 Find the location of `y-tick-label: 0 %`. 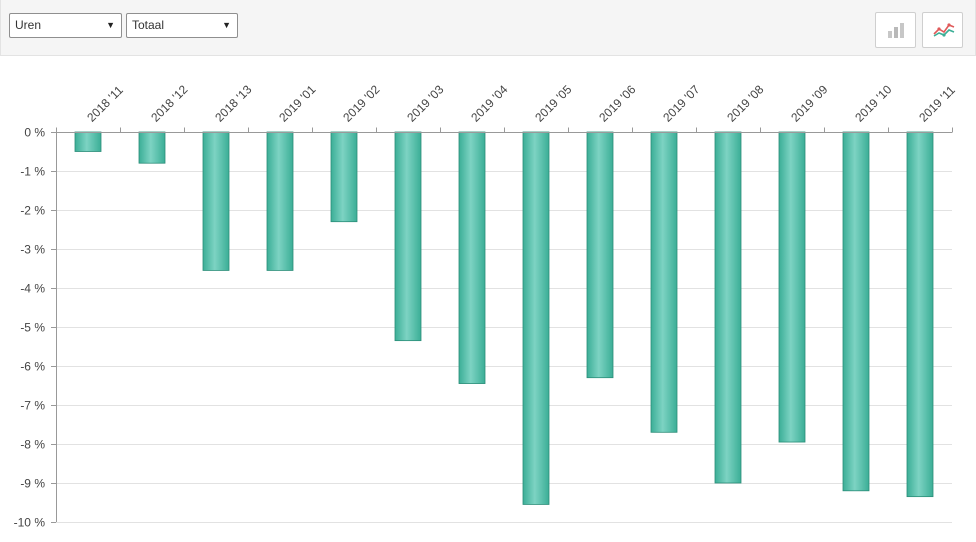

y-tick-label: 0 % is located at coordinates (34, 133).